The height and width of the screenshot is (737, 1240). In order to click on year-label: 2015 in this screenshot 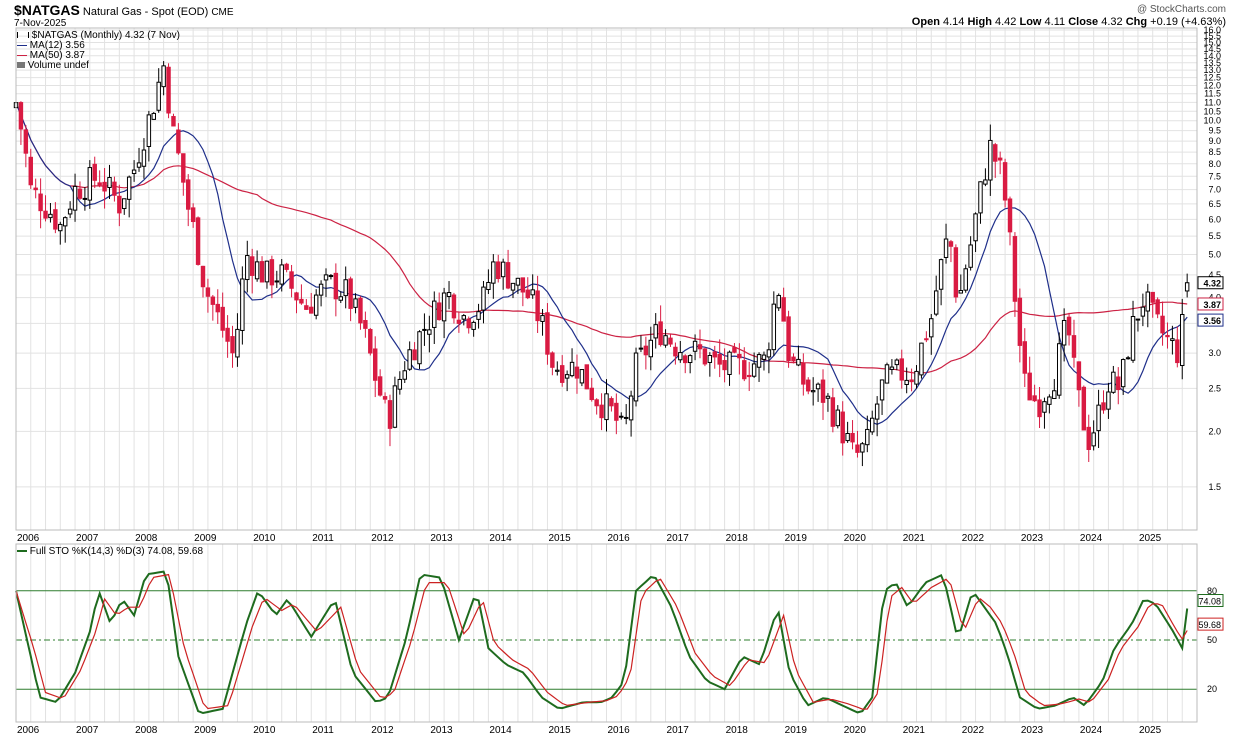, I will do `click(559, 730)`.